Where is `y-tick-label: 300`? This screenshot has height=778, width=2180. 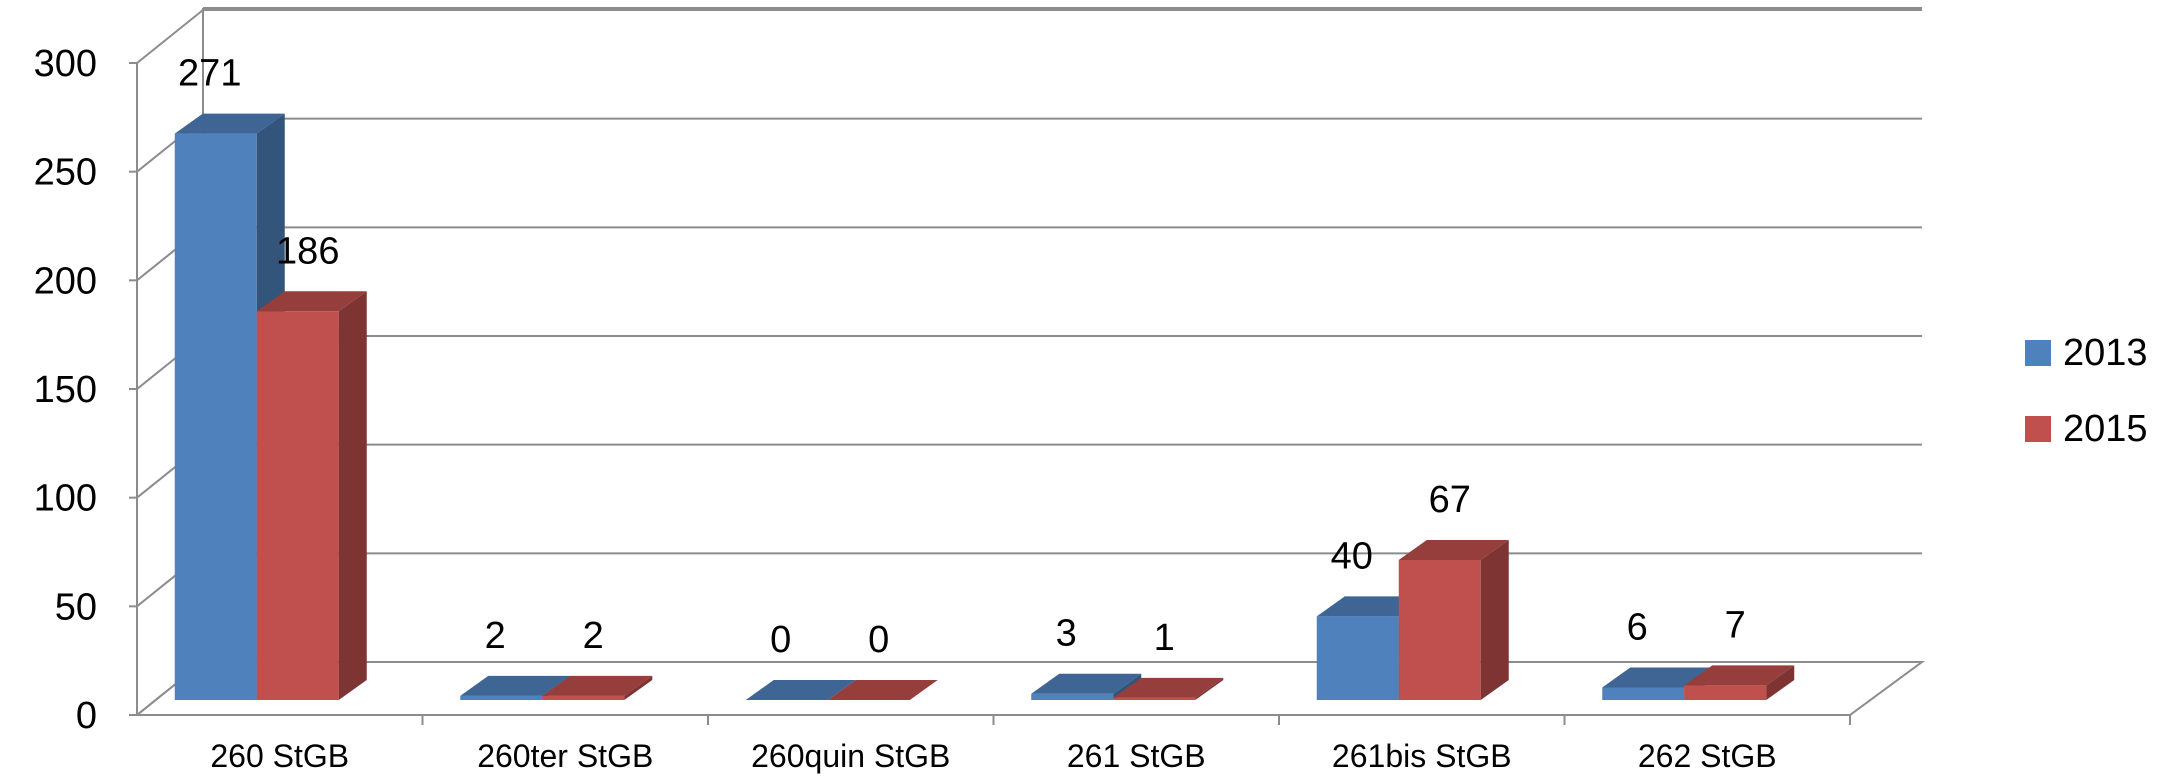
y-tick-label: 300 is located at coordinates (65, 64).